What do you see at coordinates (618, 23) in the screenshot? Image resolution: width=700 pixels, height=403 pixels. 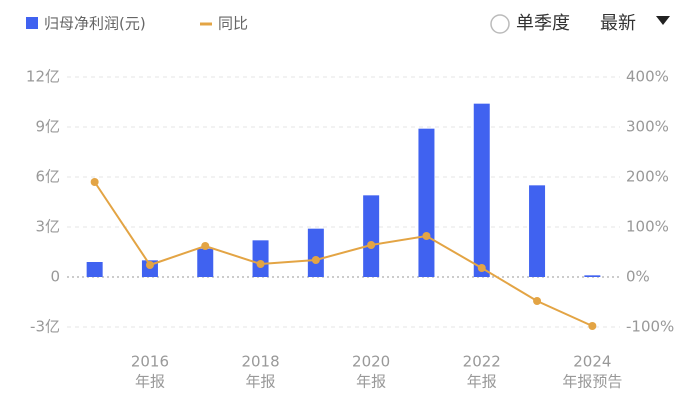 I see `dropdown-label: 最新` at bounding box center [618, 23].